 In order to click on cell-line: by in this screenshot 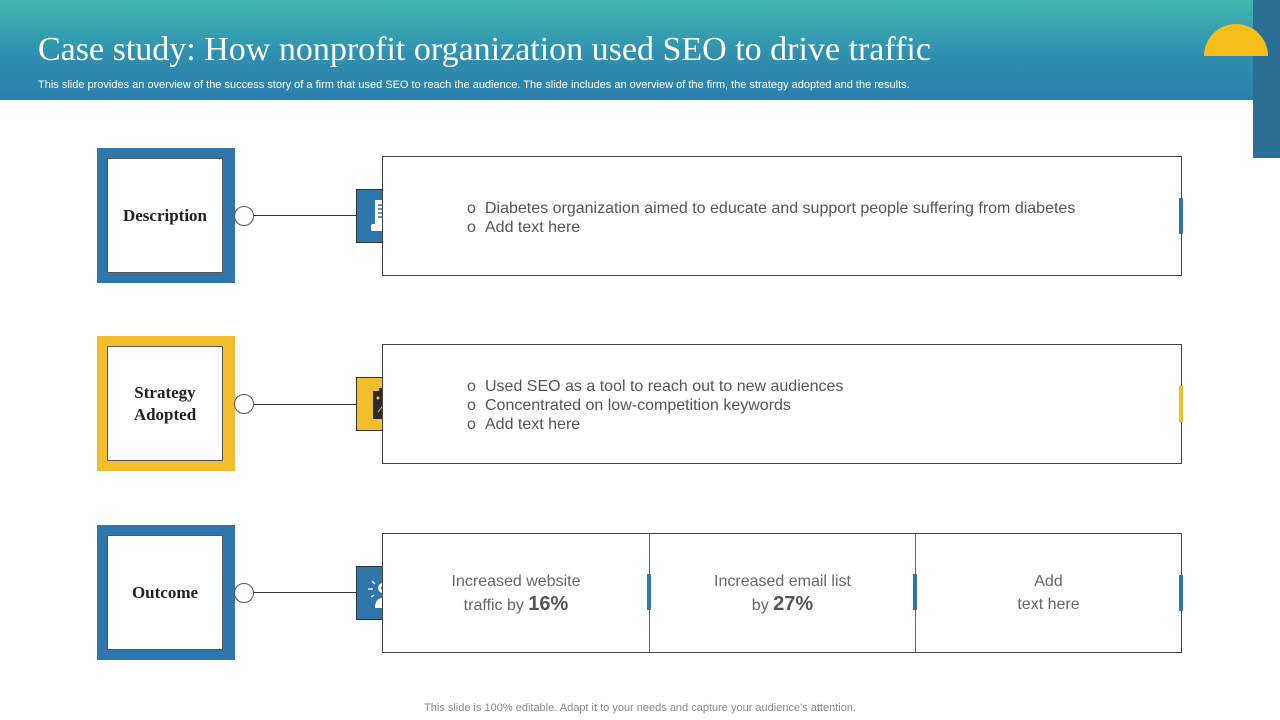, I will do `click(760, 605)`.